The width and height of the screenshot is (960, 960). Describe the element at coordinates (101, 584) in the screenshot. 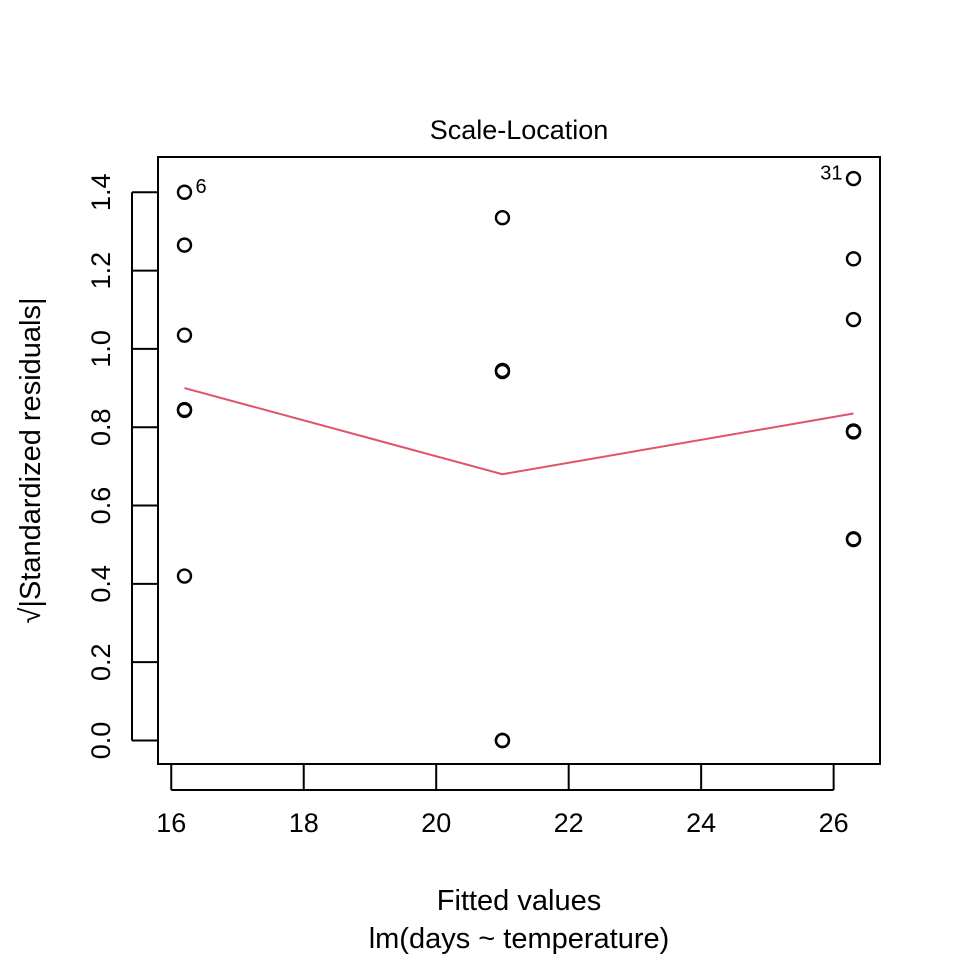

I see `y-tick-label: 0.4` at that location.